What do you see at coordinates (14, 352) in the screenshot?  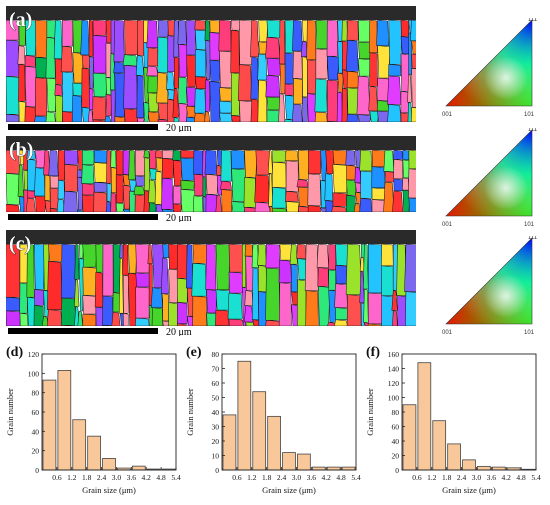 I see `panel-letter: (d)` at bounding box center [14, 352].